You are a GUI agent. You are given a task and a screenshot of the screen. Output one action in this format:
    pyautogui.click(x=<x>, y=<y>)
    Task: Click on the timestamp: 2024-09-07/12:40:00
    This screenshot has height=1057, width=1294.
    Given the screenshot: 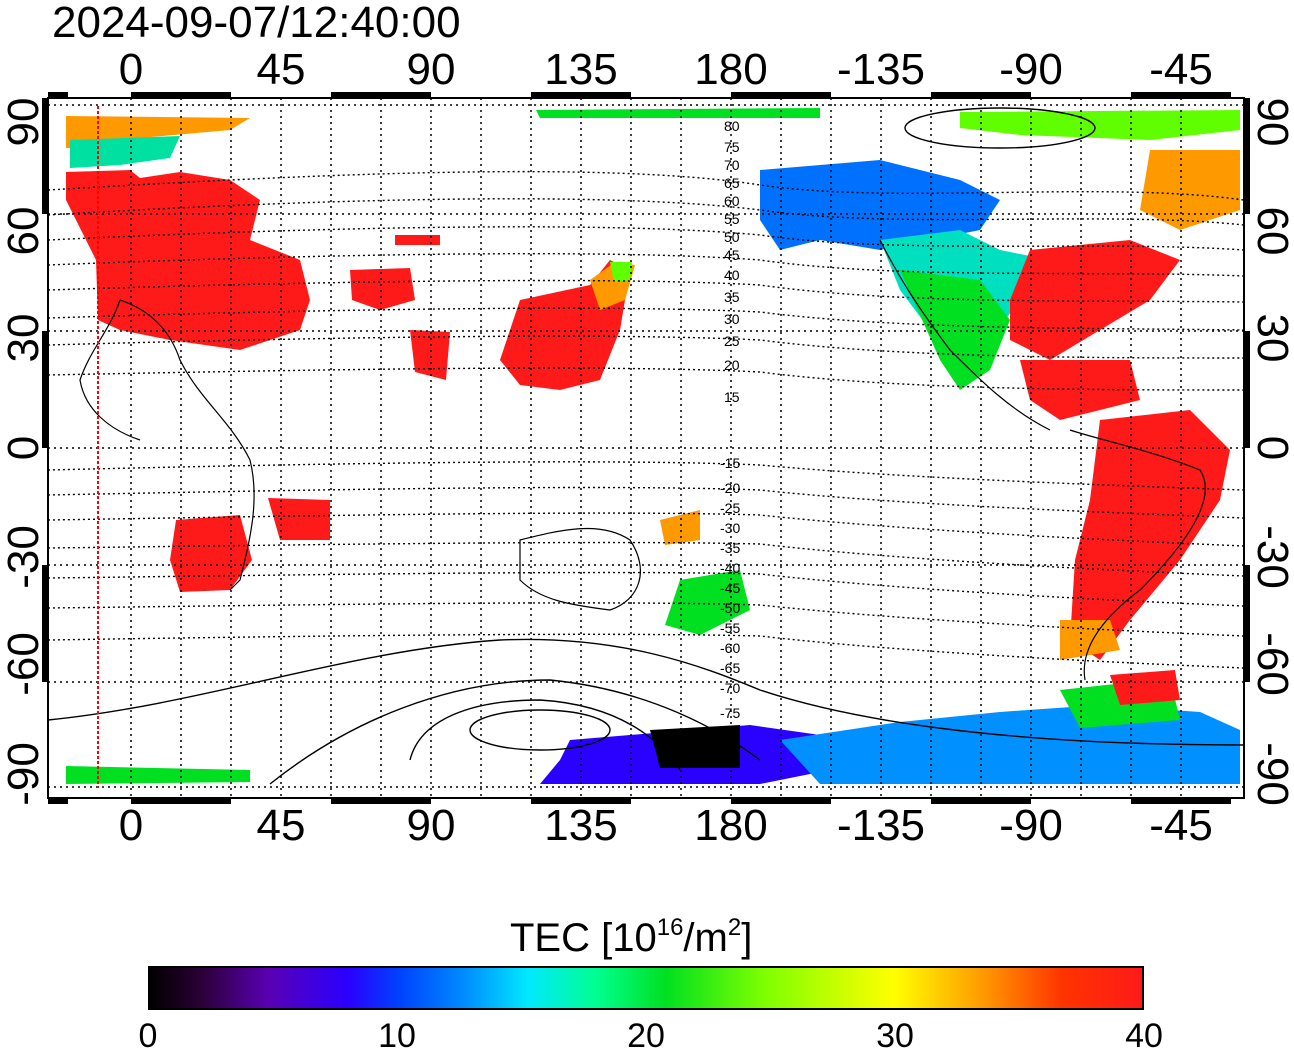 What is the action you would take?
    pyautogui.click(x=256, y=23)
    